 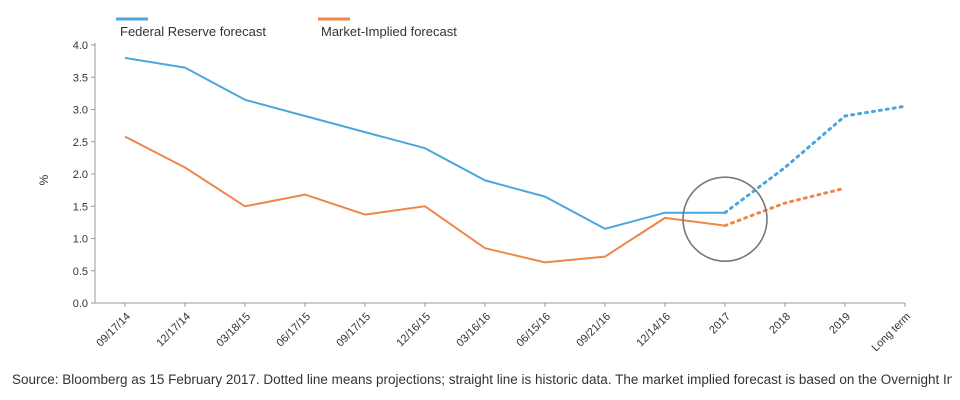 What do you see at coordinates (44, 179) in the screenshot?
I see `y-axis-title: %` at bounding box center [44, 179].